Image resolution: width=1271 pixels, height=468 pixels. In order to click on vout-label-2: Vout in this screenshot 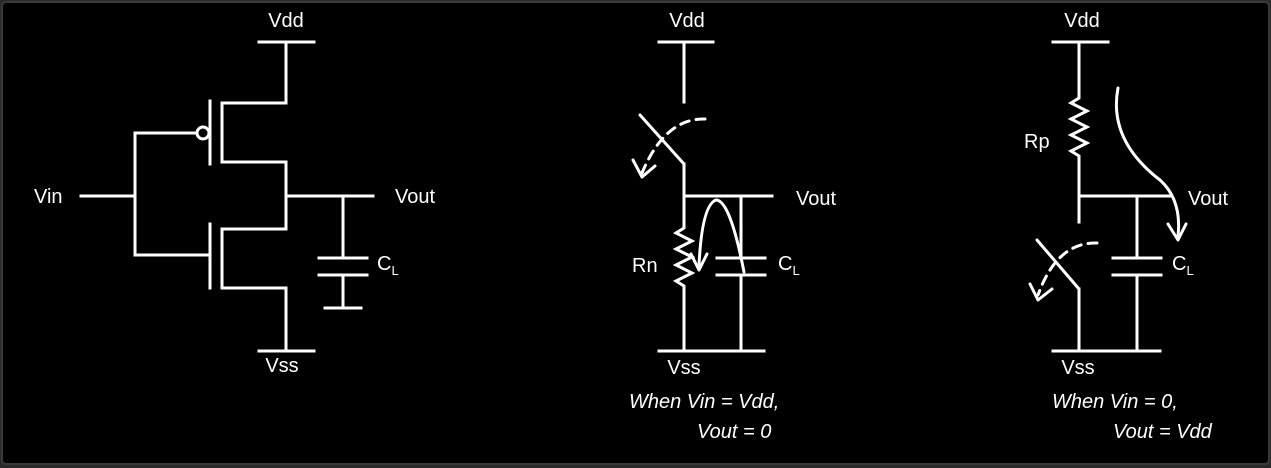, I will do `click(816, 199)`.